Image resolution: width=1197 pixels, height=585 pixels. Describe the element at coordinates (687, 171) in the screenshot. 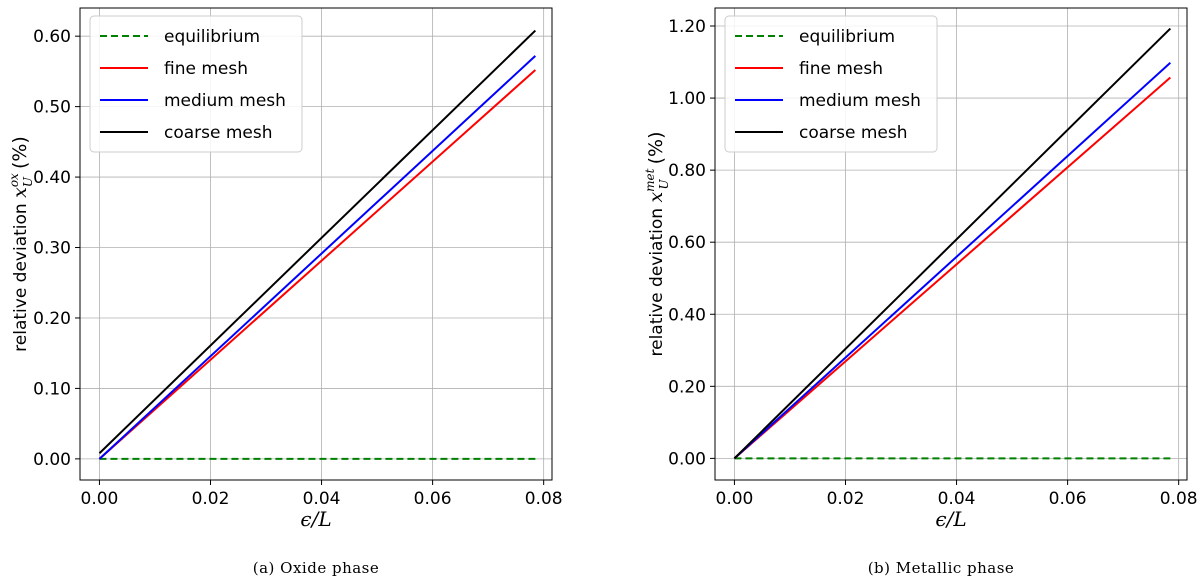

I see `y-tick-label: 0.80` at that location.